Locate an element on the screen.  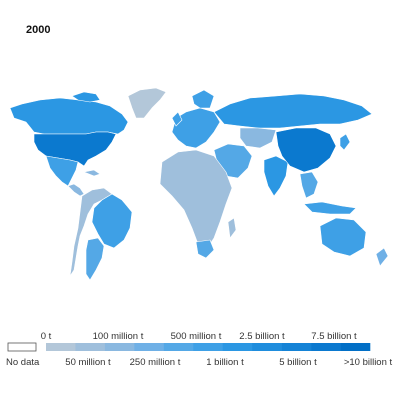
region-caribbean is located at coordinates (92, 173).